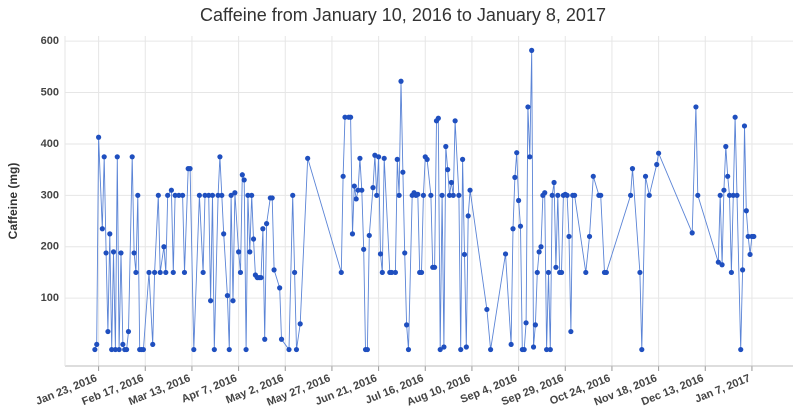  Describe the element at coordinates (50, 298) in the screenshot. I see `y-tick-label: 100` at that location.